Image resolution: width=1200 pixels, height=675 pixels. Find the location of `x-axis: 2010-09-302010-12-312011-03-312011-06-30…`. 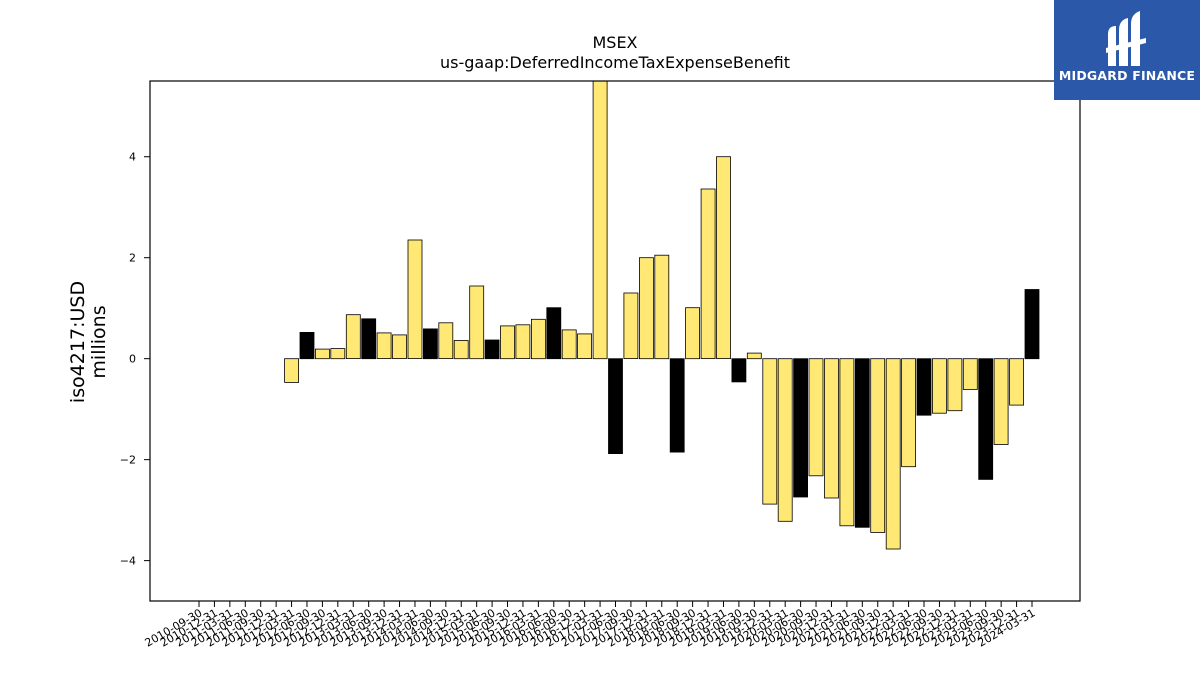

x-axis: 2010-09-302010-12-312011-03-312011-06-30… is located at coordinates (590, 625).